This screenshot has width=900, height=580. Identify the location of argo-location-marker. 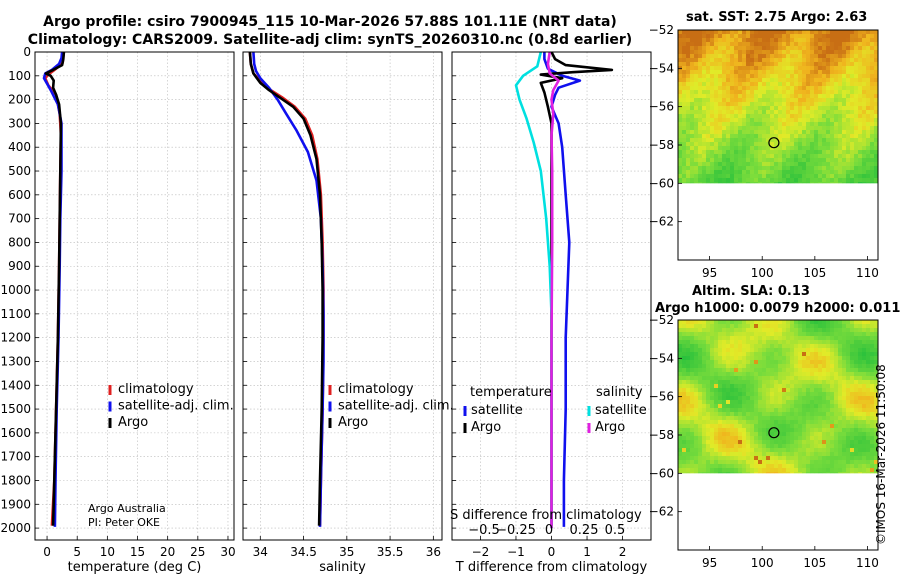
(774, 143).